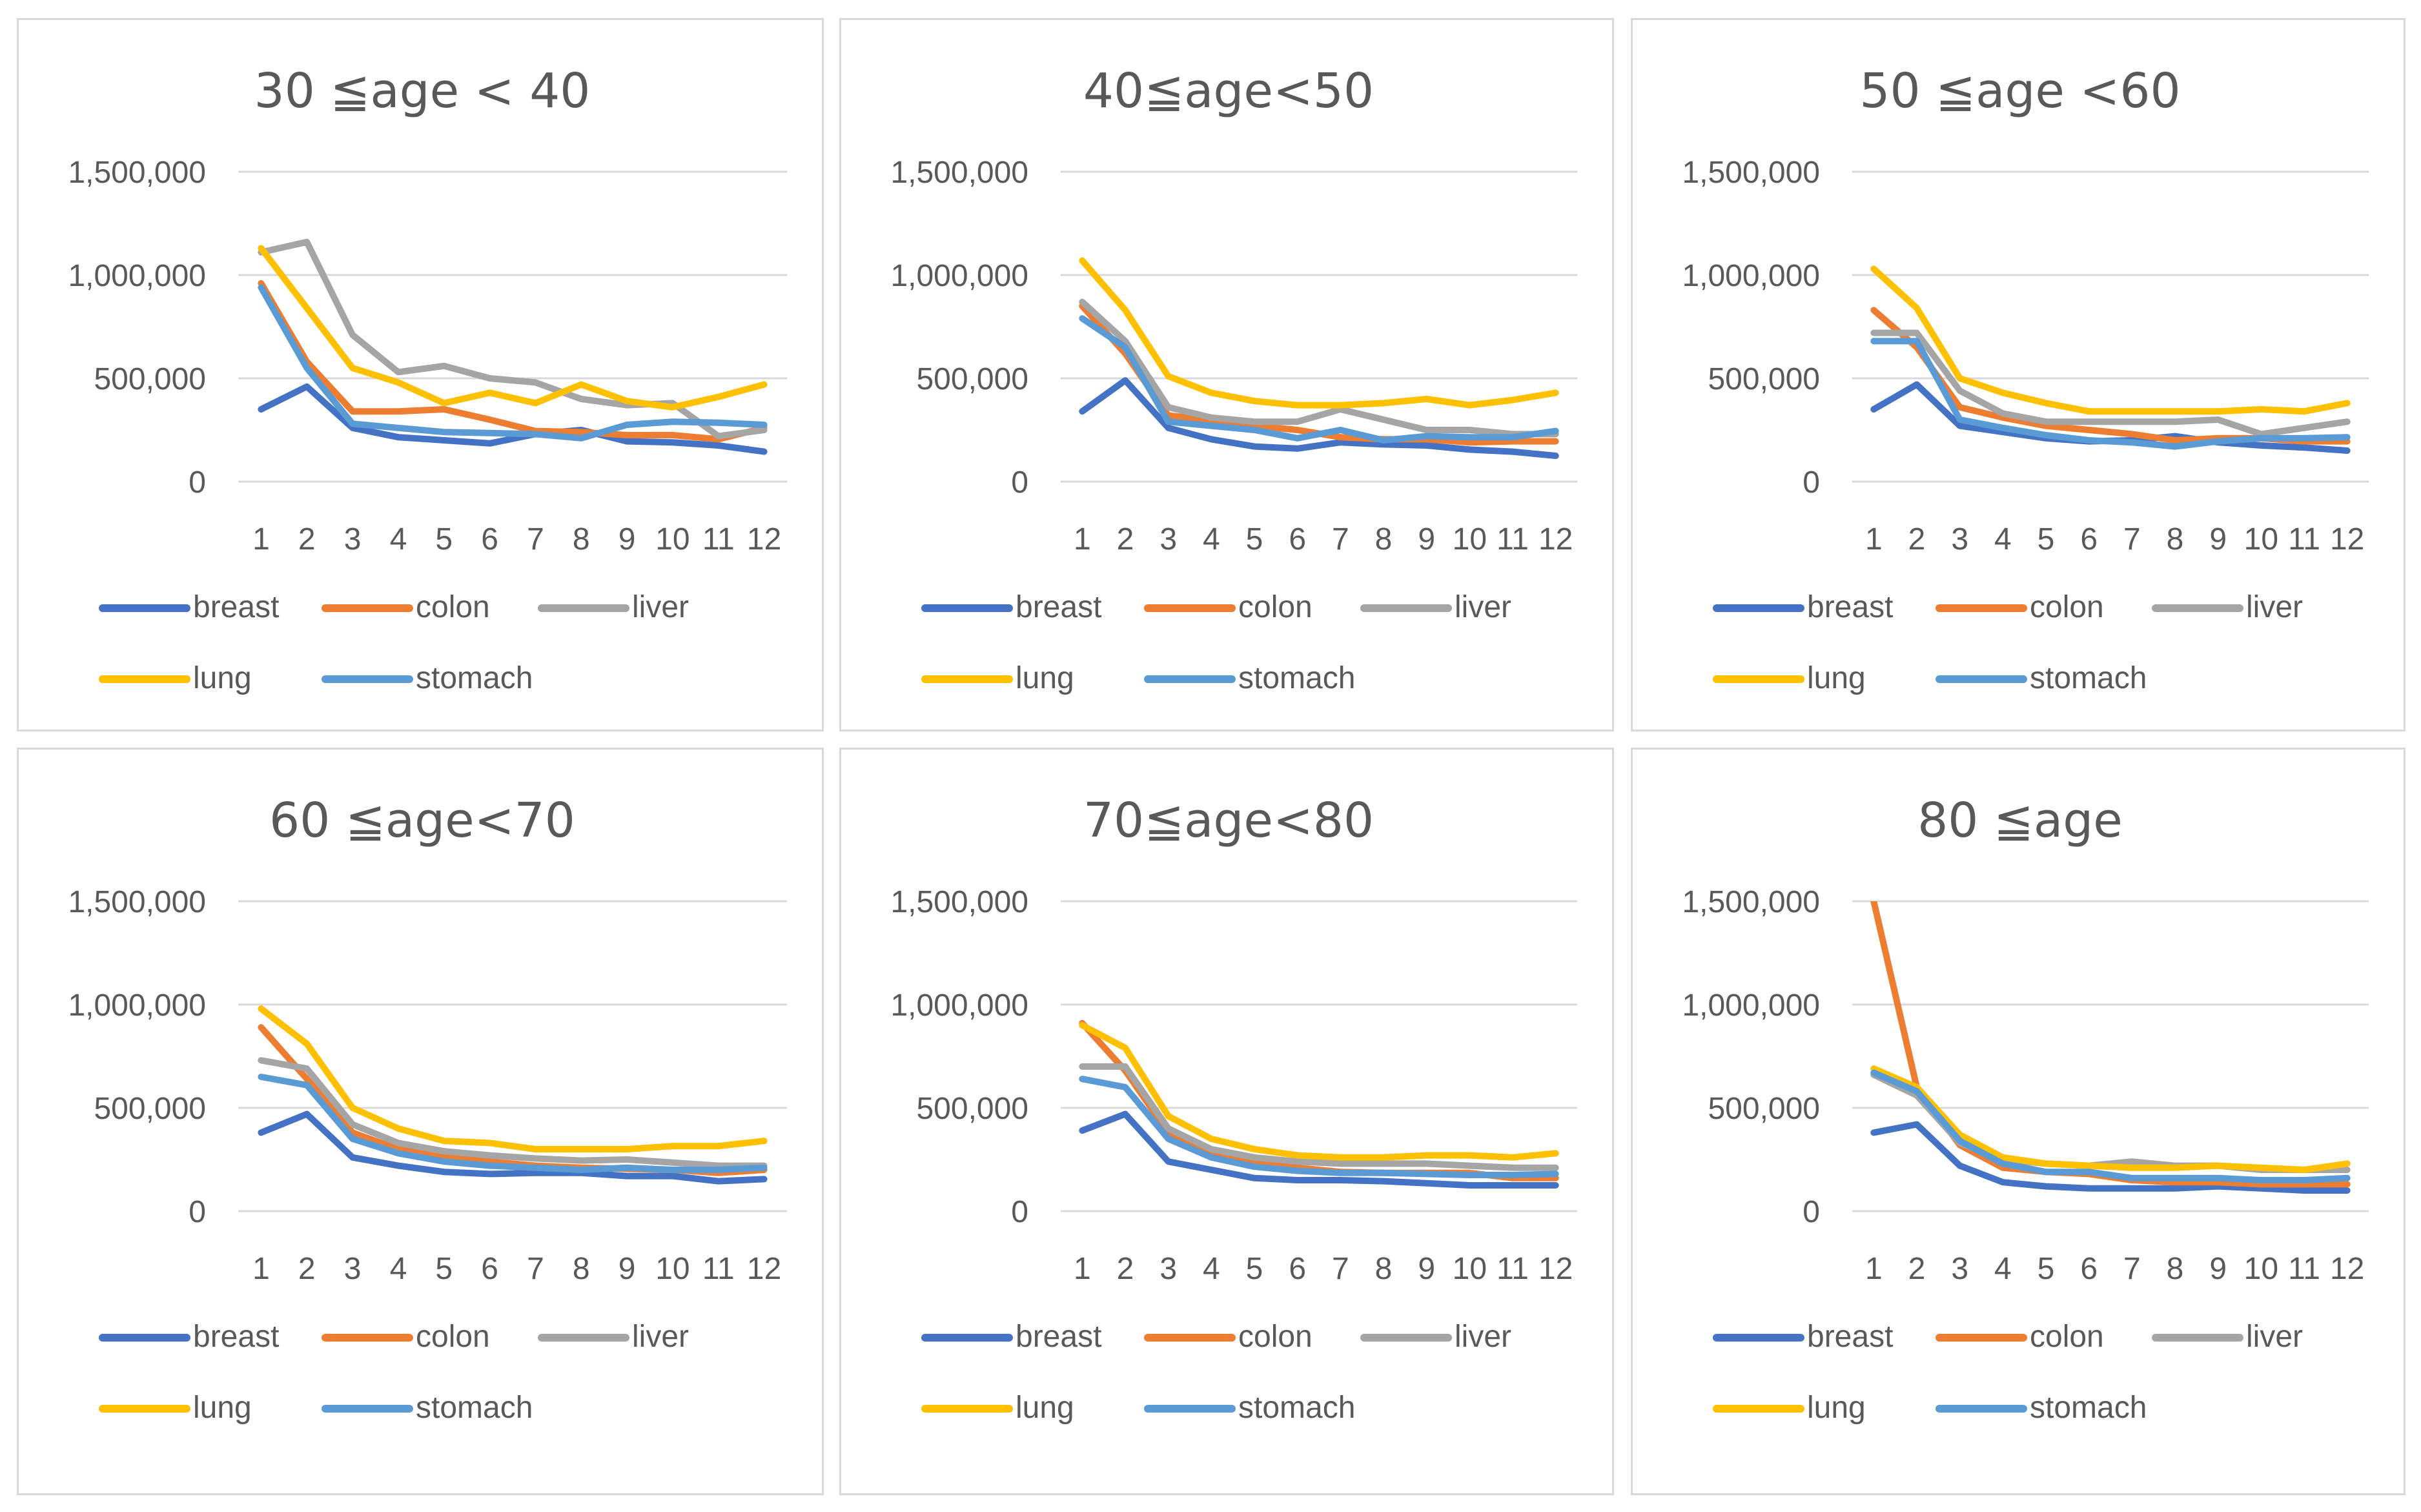 The width and height of the screenshot is (2421, 1512). I want to click on series-line-liver, so click(513, 1113).